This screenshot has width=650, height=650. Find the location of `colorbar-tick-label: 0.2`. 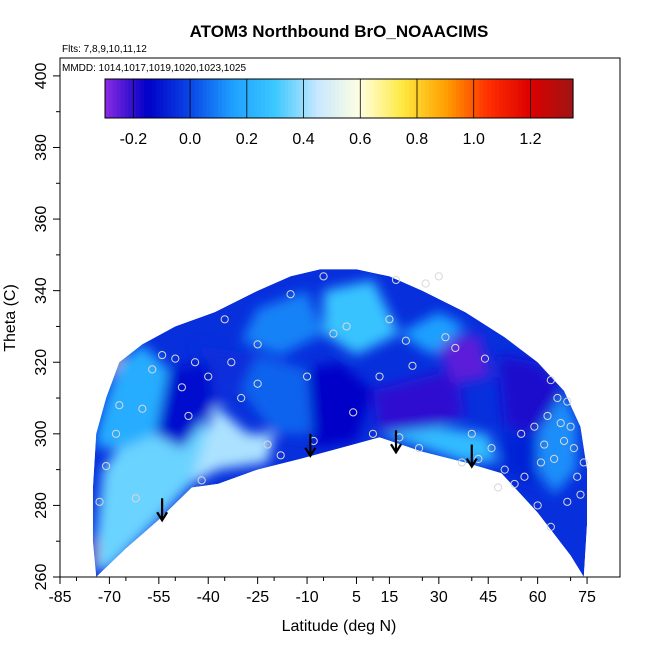

colorbar-tick-label: 0.2 is located at coordinates (247, 139).